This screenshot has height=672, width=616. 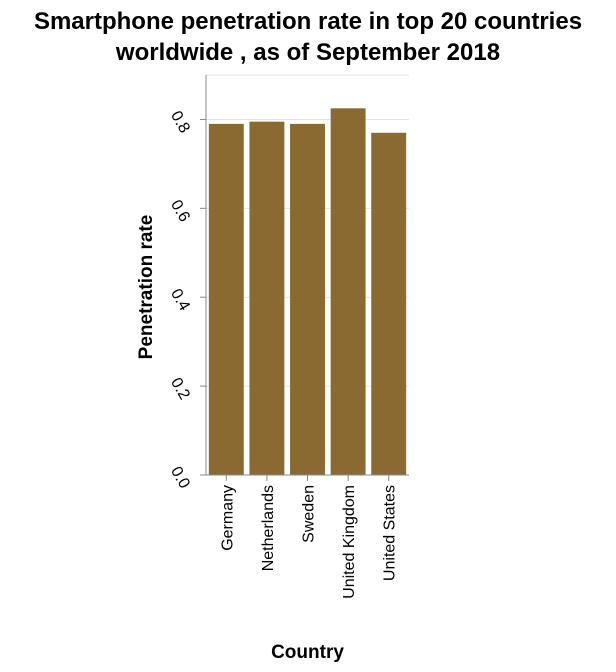 I want to click on y-tick-label: 0.6, so click(x=180, y=211).